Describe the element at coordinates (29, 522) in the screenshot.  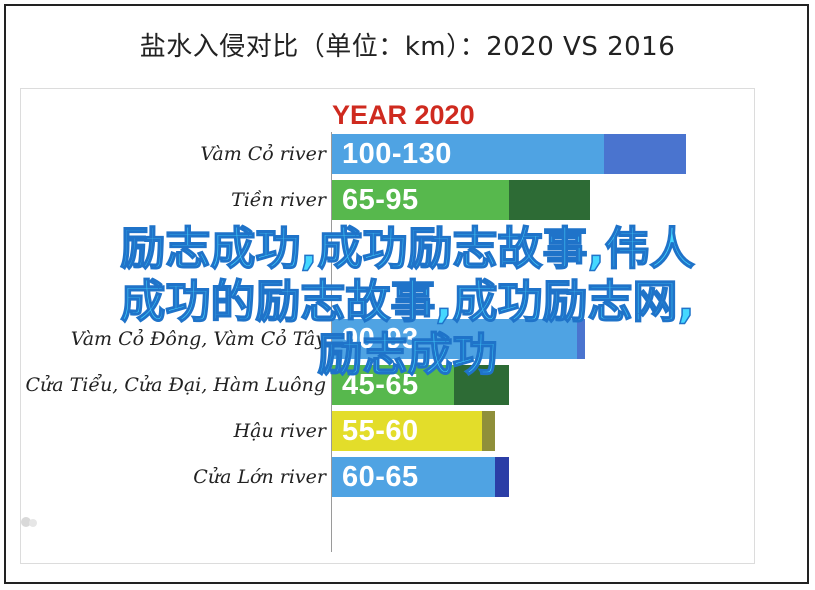
I see `watermark-logo-icon` at that location.